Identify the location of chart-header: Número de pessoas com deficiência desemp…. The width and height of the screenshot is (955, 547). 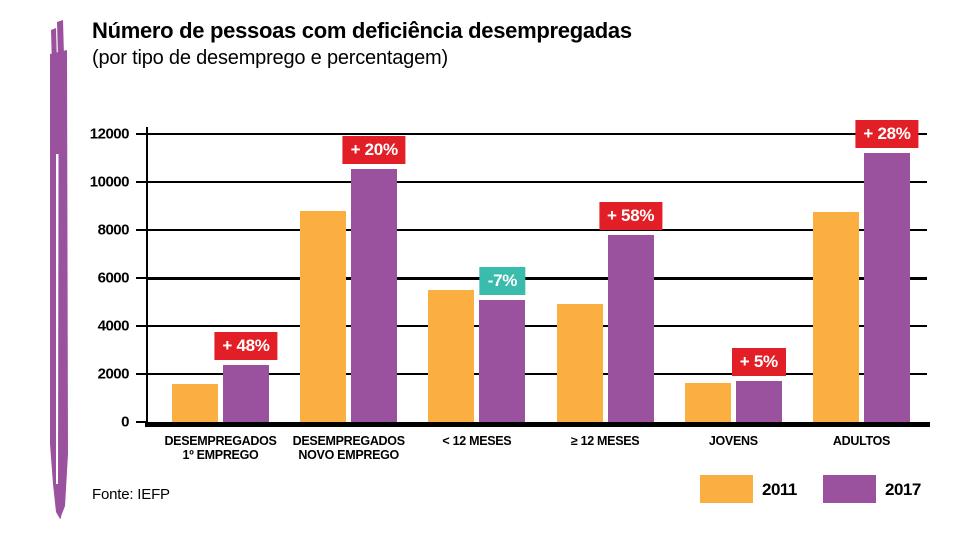
(362, 44).